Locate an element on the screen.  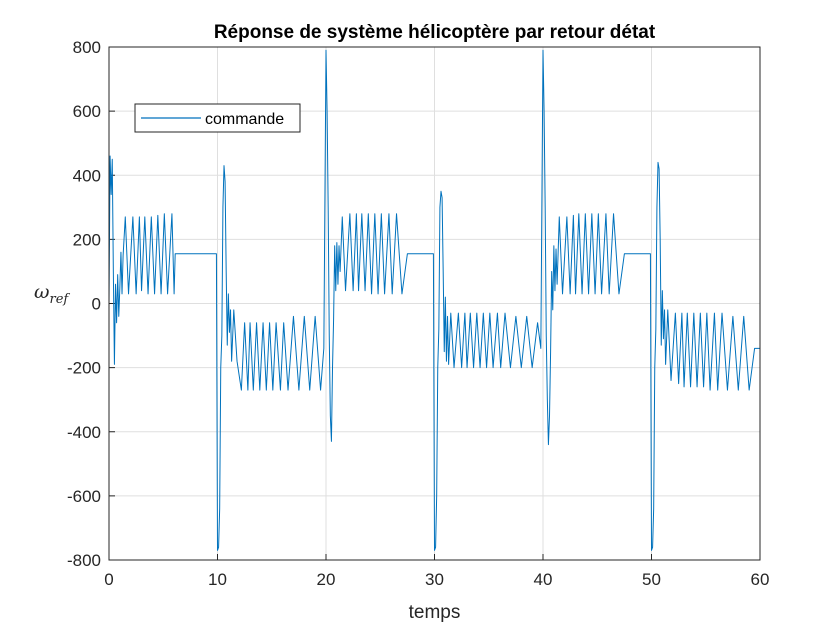
y-tick-label: 400 is located at coordinates (87, 175).